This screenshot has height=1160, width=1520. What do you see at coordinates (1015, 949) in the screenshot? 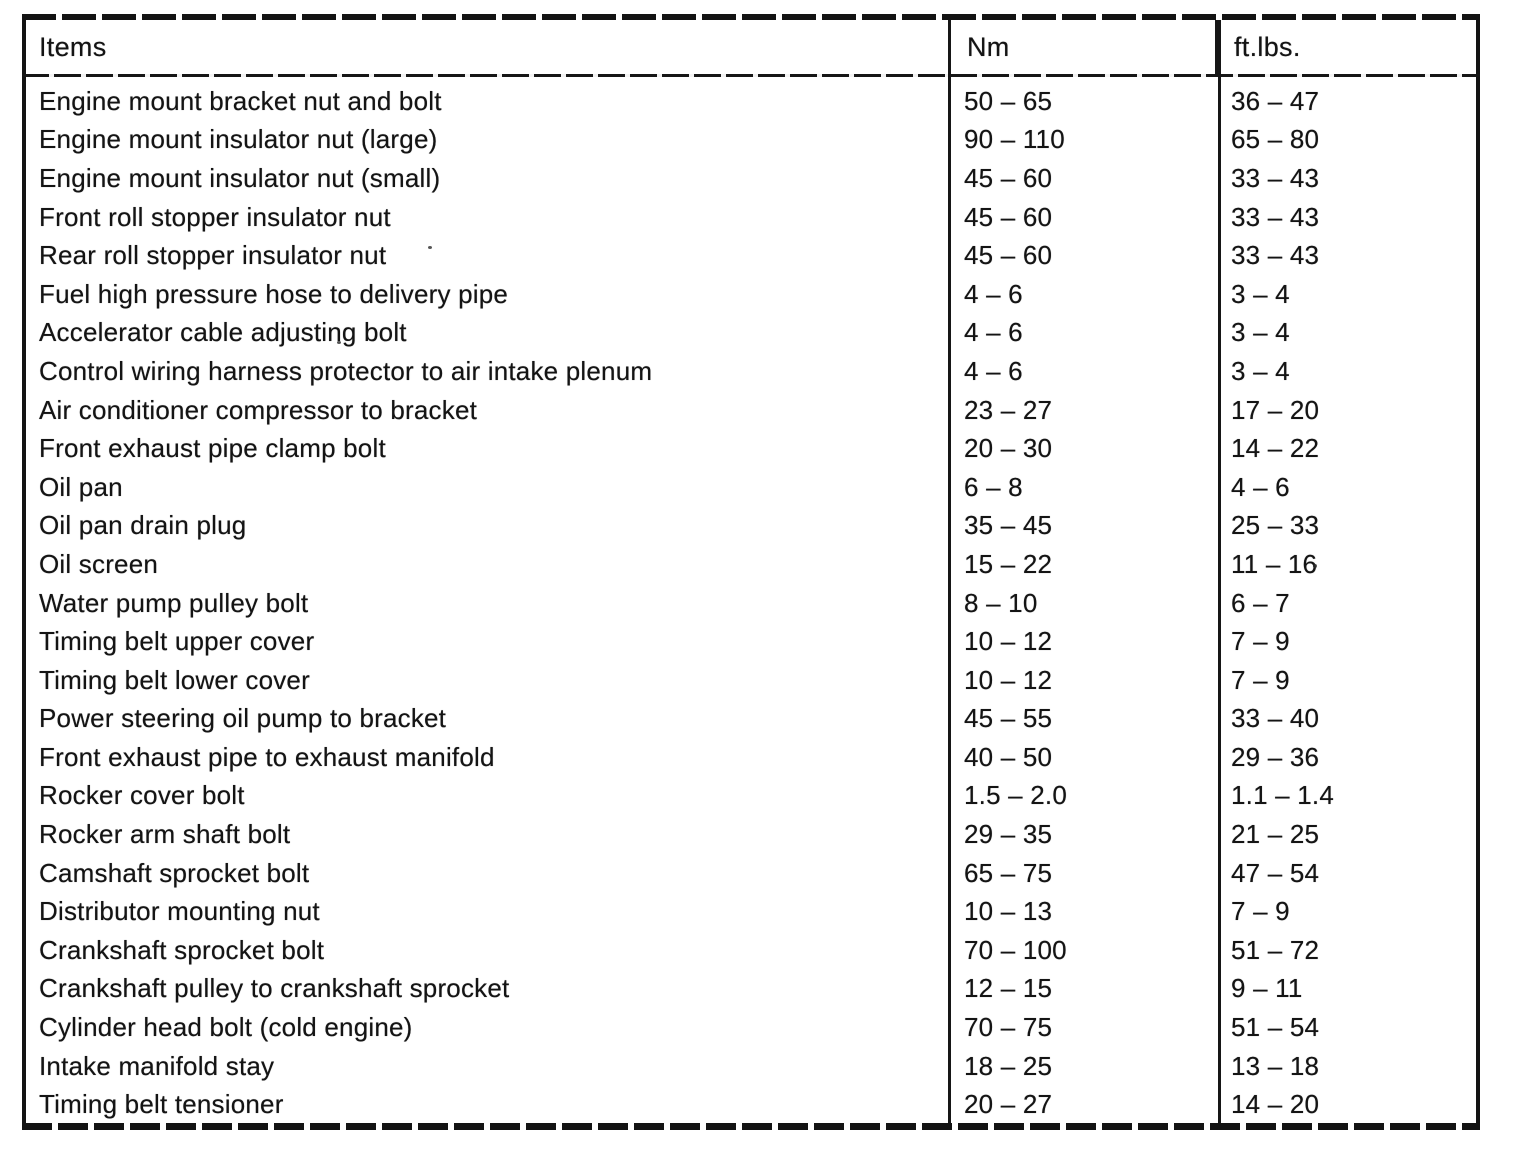
I see `nm-cell: 70 – 100` at bounding box center [1015, 949].